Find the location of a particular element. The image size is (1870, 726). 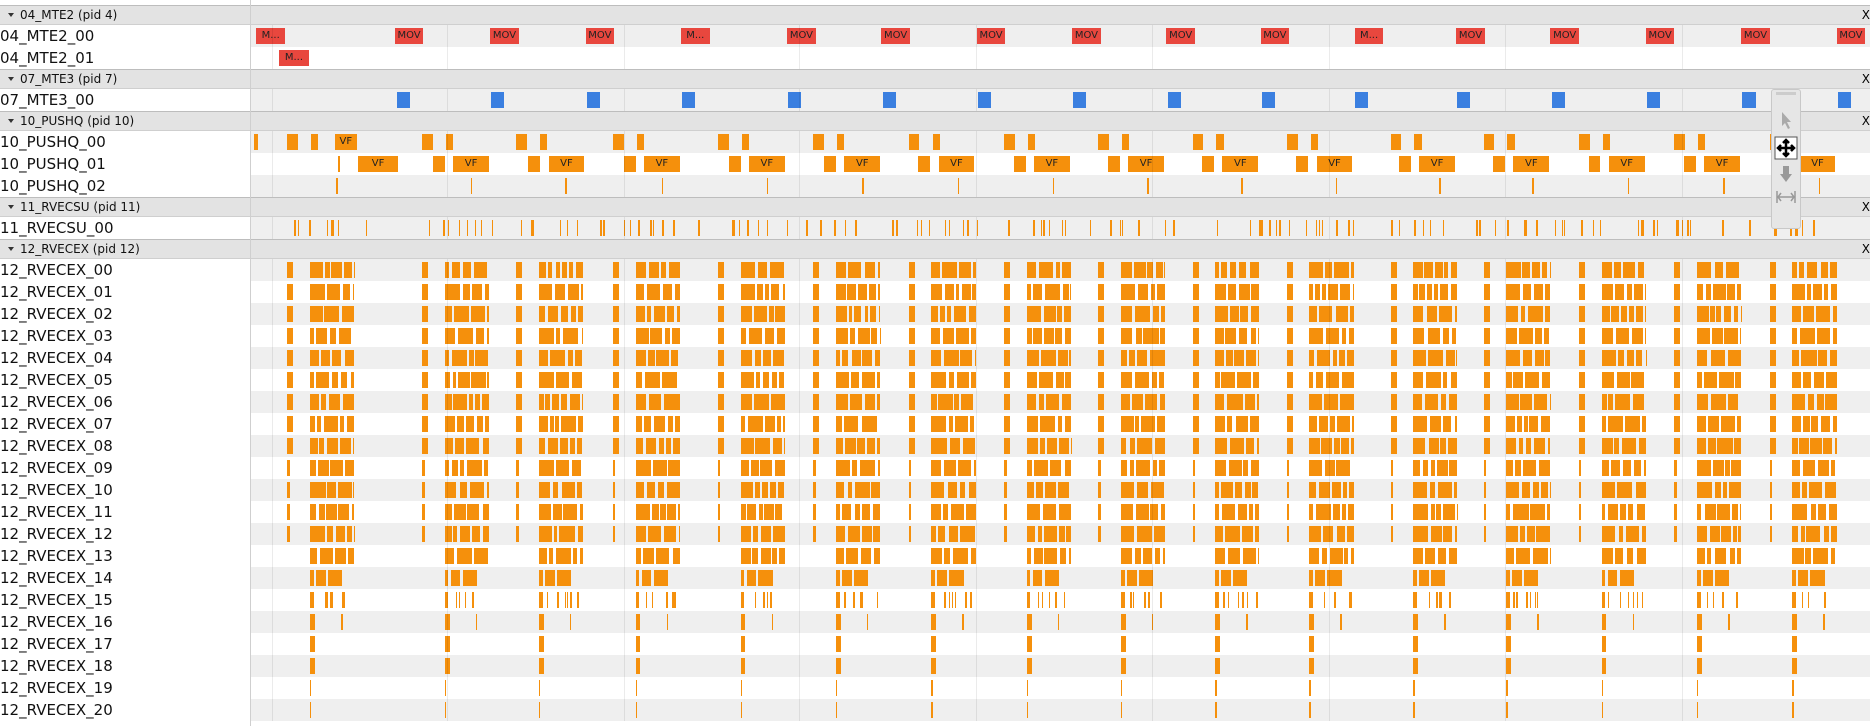

group-header: 04_MTE2 (pid 4) X is located at coordinates (935, 15).